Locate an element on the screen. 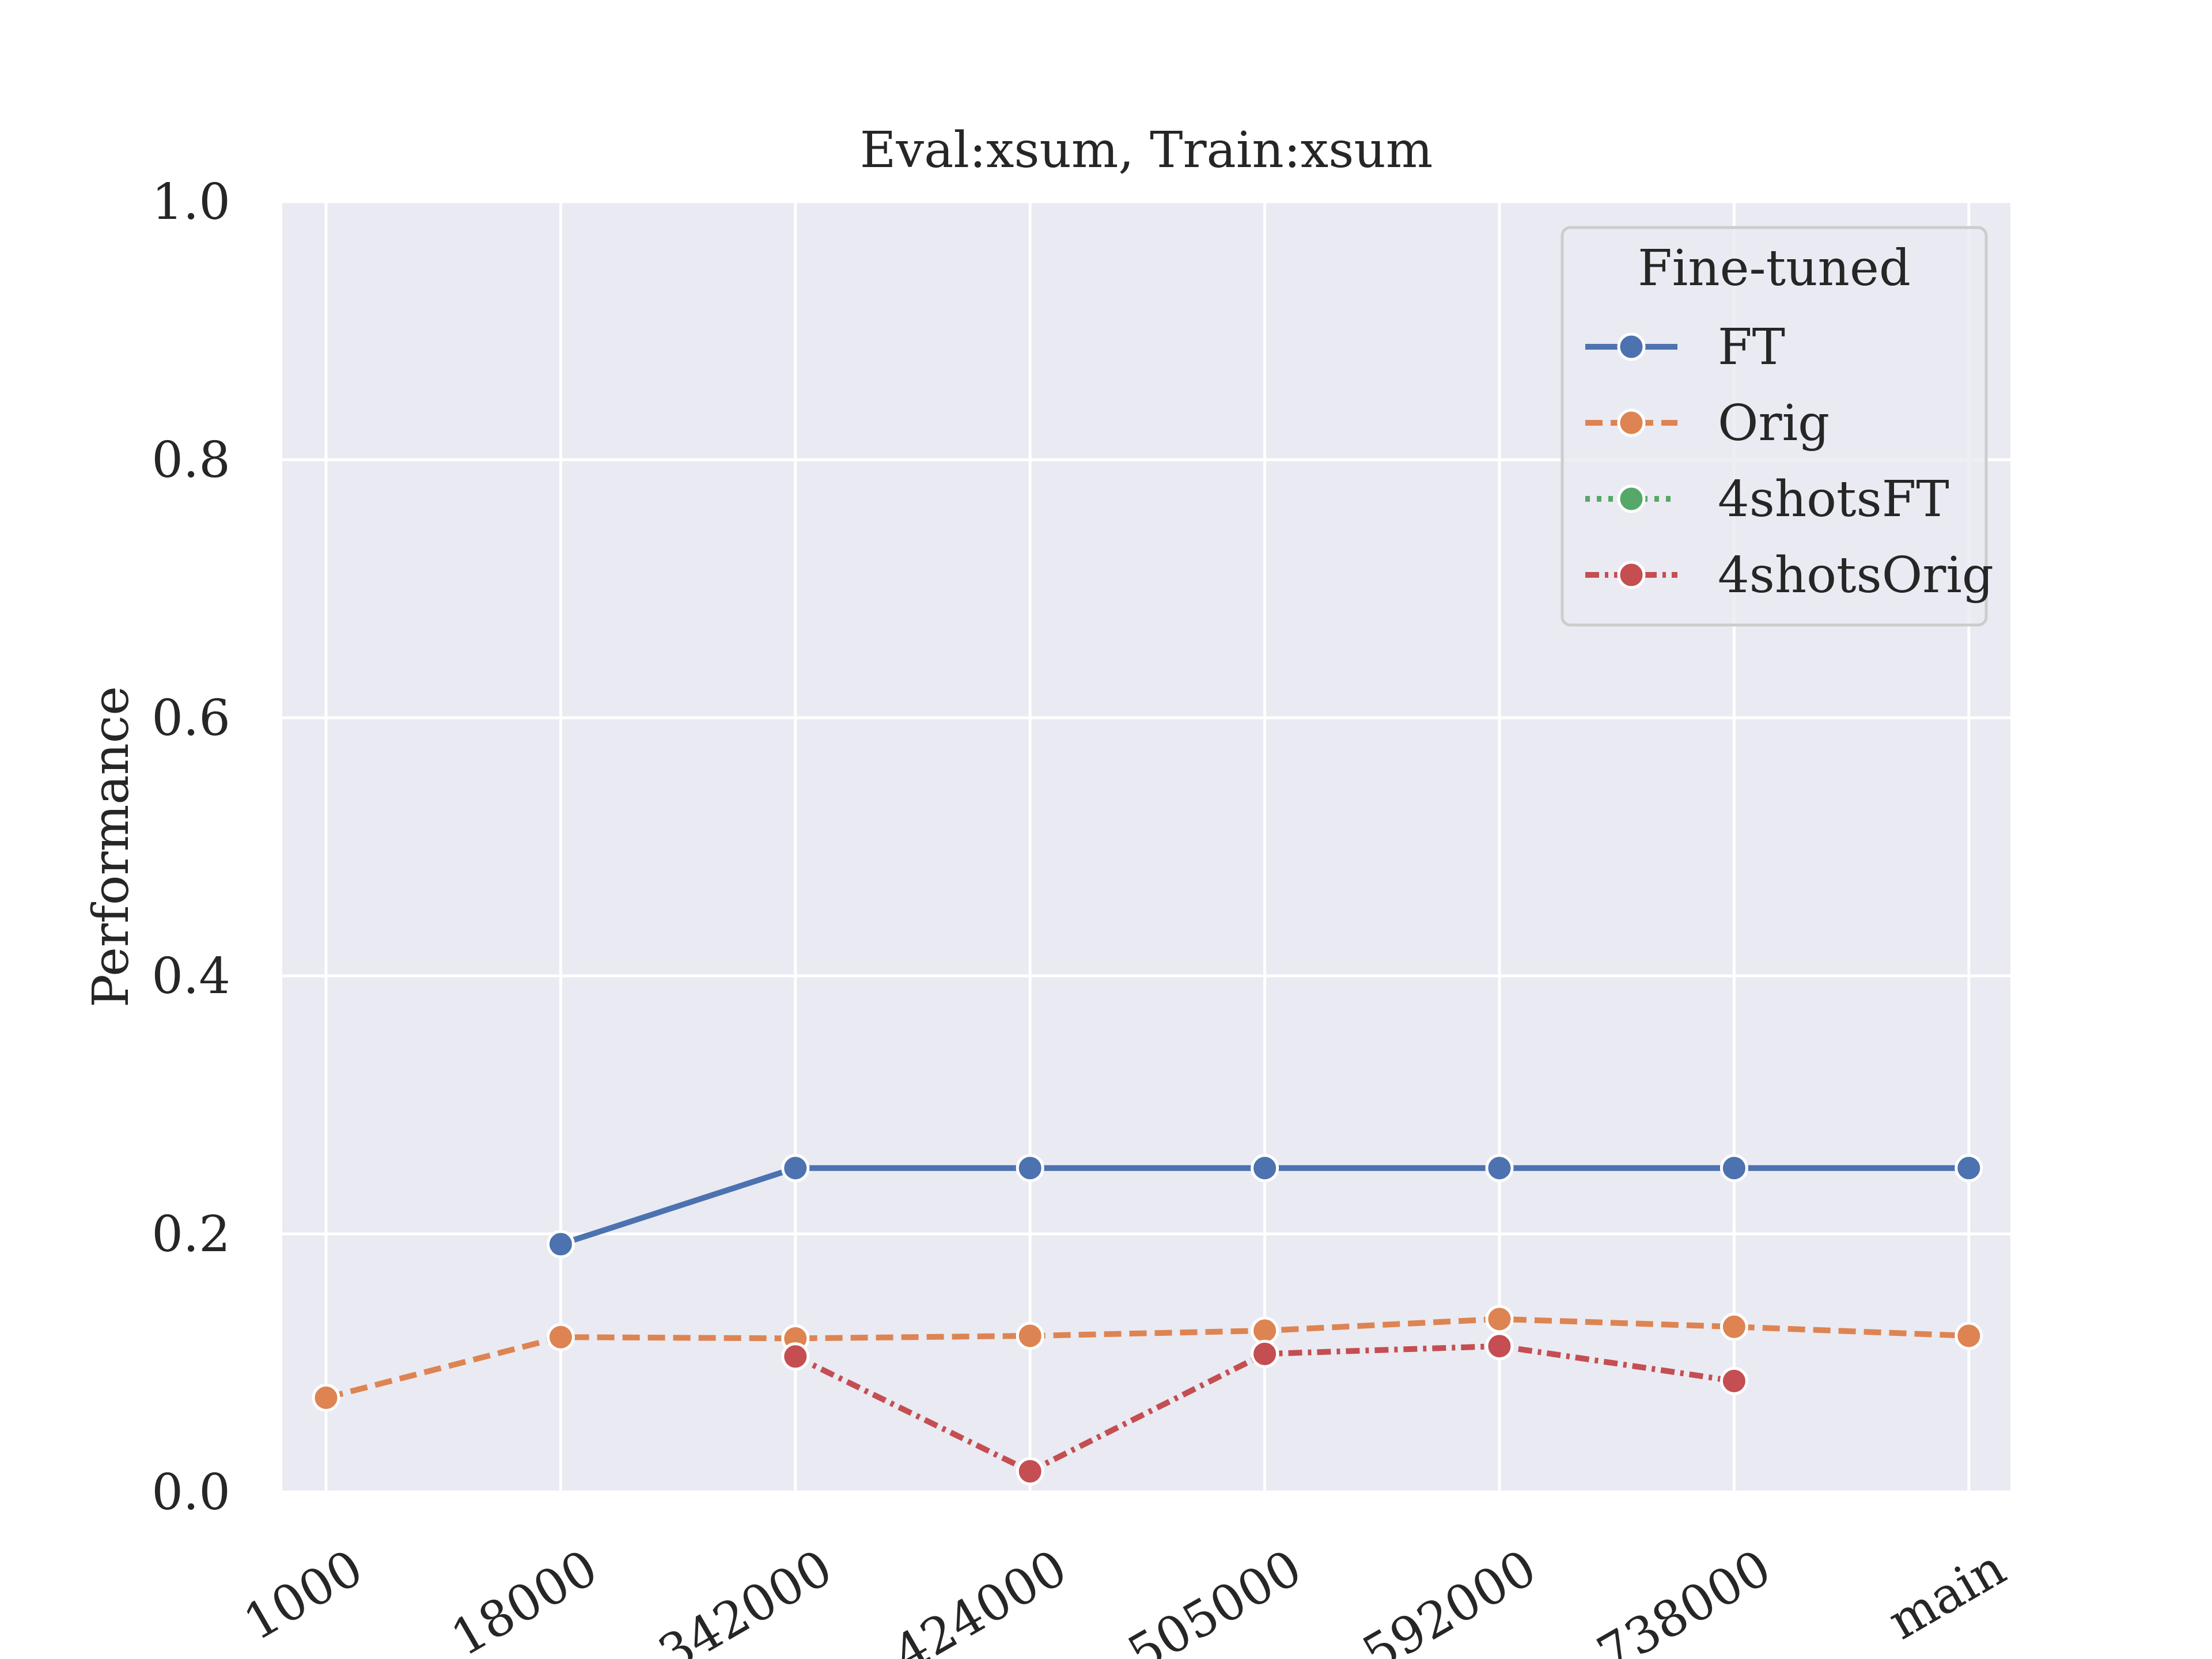 This screenshot has height=1659, width=2212. legend-box is located at coordinates (1774, 426).